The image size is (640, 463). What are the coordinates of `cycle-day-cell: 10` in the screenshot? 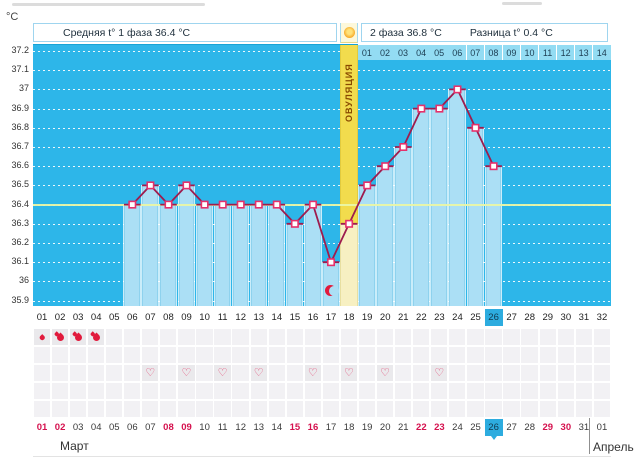 It's located at (204, 317).